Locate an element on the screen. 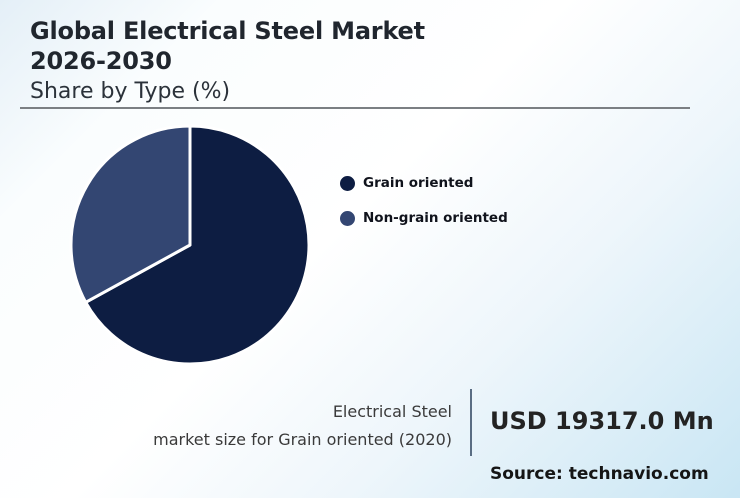  legend-item-non-grain-oriented: Non-grain oriented is located at coordinates (424, 218).